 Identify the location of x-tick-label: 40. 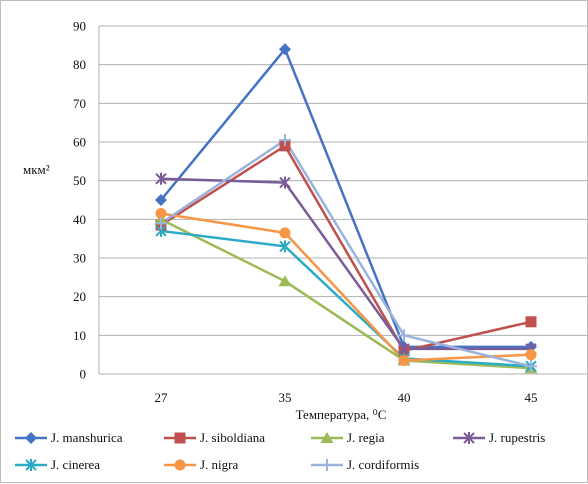
(404, 397).